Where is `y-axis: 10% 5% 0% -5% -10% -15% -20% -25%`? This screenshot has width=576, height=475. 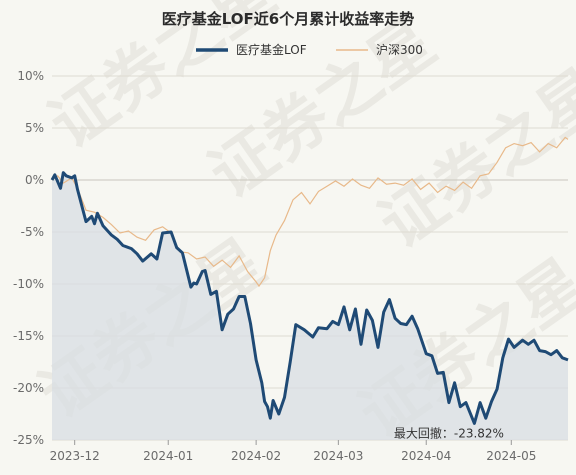
y-axis: 10% 5% 0% -5% -10% -15% -20% -25% is located at coordinates (28, 258).